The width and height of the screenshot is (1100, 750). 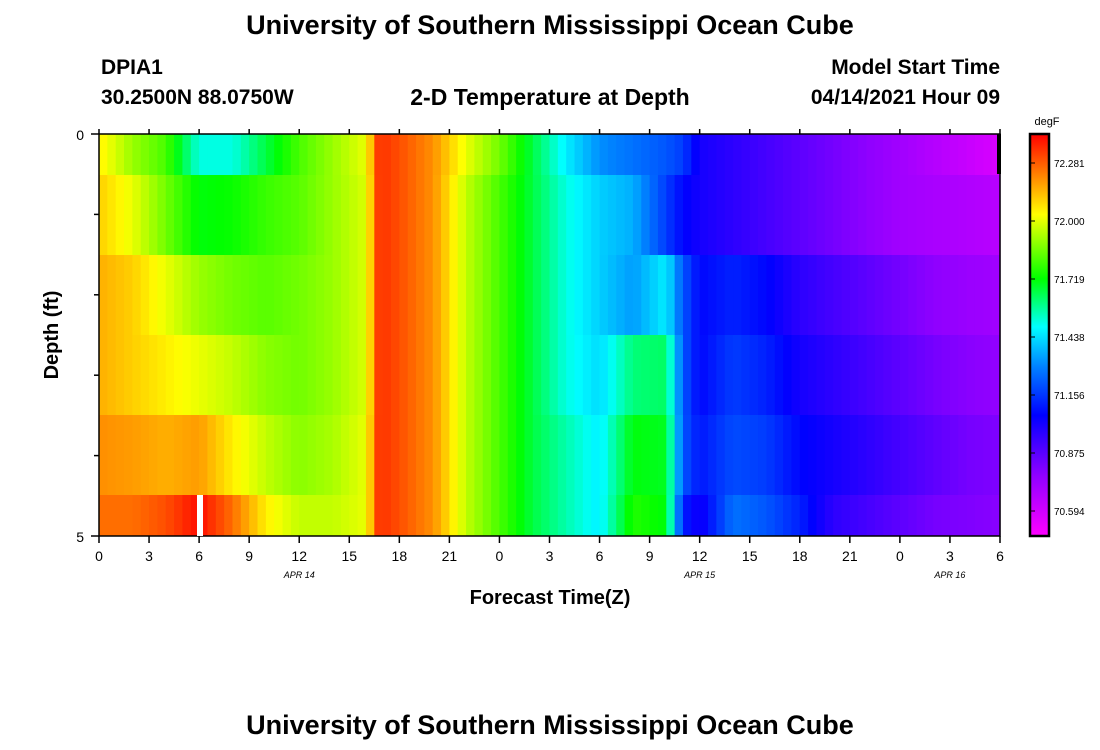 What do you see at coordinates (800, 556) in the screenshot?
I see `x-tick-label: 18` at bounding box center [800, 556].